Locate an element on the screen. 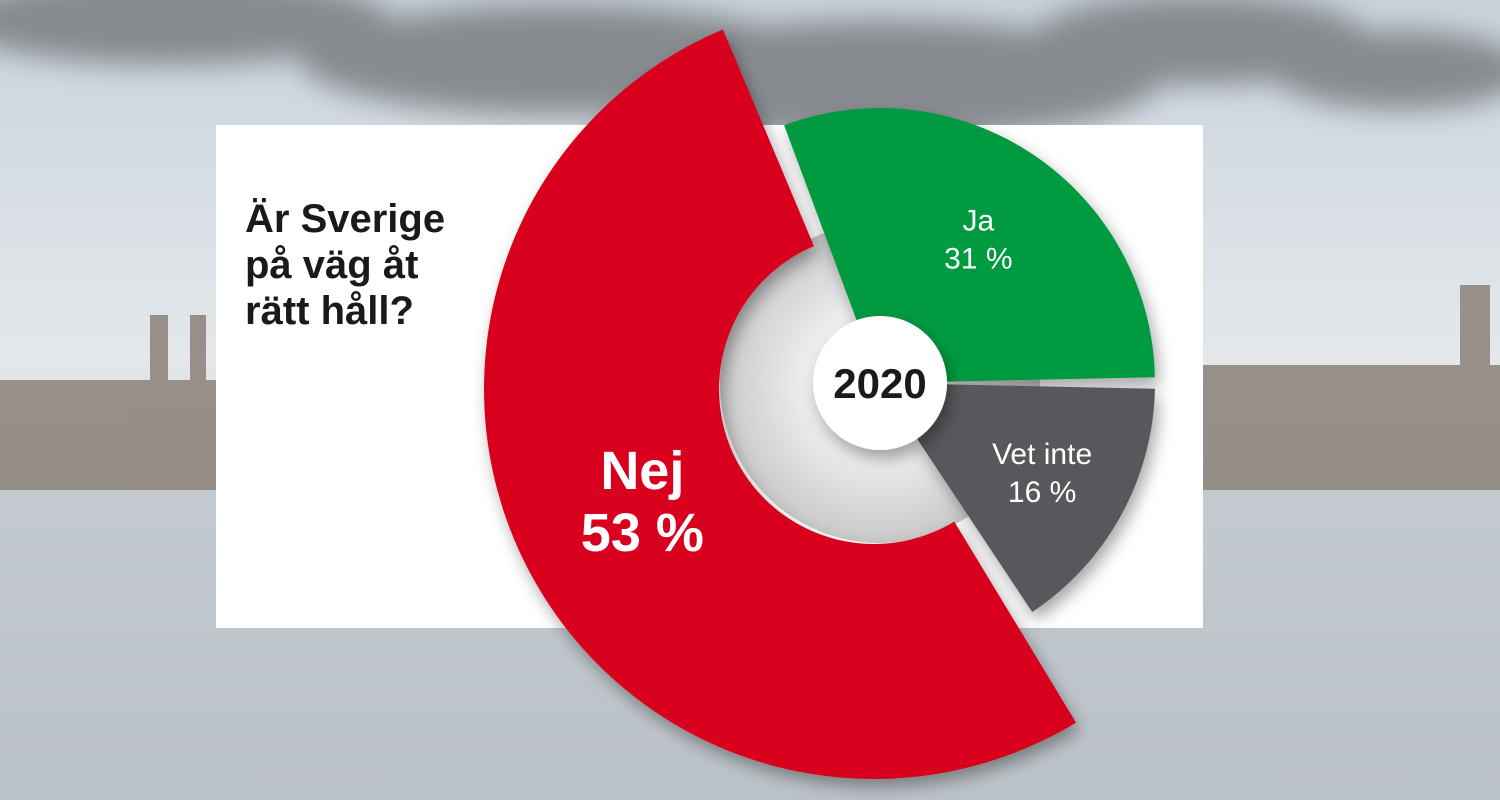 The width and height of the screenshot is (1500, 800). value-label: 16 % is located at coordinates (1042, 492).